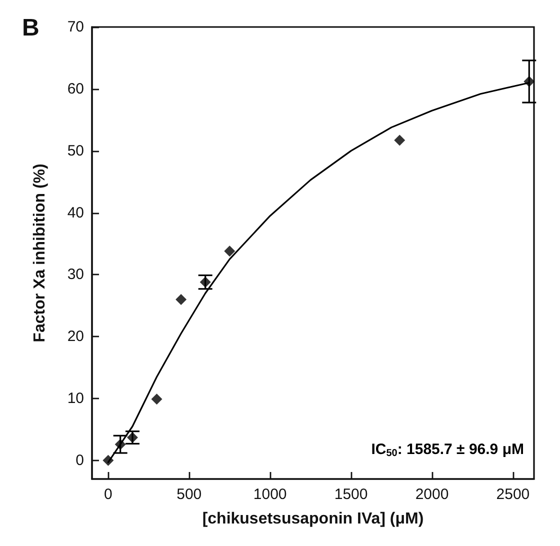  I want to click on y-tick-label: 0, so click(80, 460).